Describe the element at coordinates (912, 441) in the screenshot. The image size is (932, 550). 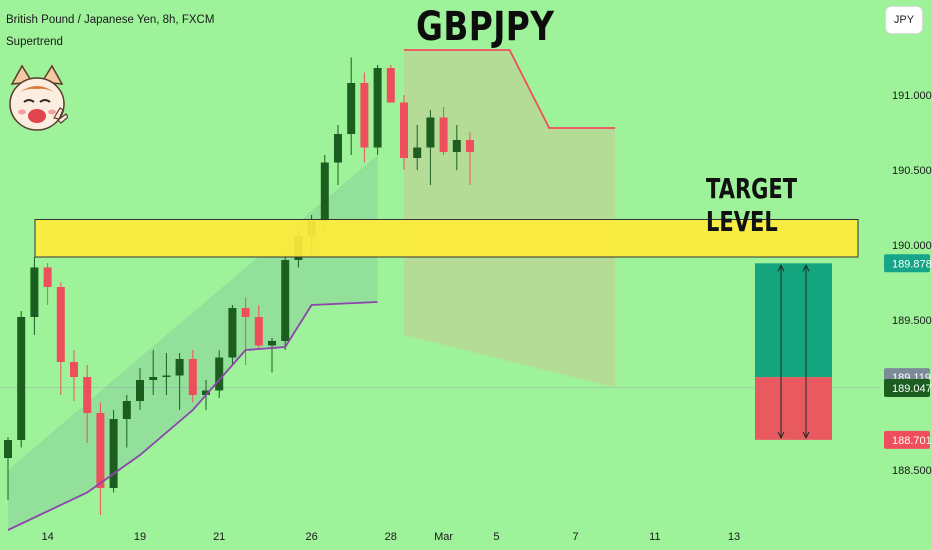
I see `price-tag-label: 188.701` at that location.